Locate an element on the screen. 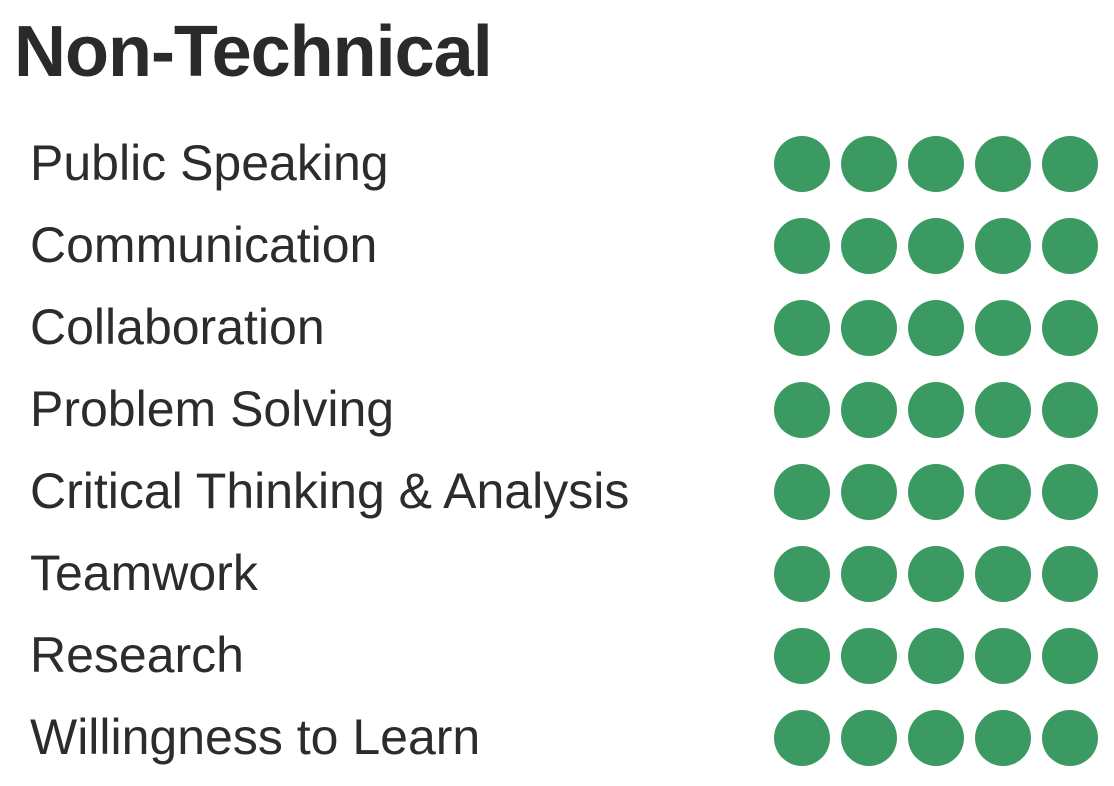  section-title: Non-Technical is located at coordinates (253, 52).